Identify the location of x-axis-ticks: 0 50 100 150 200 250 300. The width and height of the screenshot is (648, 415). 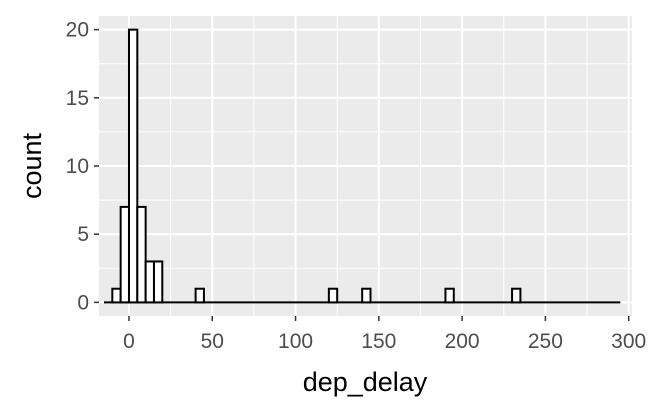
(384, 334).